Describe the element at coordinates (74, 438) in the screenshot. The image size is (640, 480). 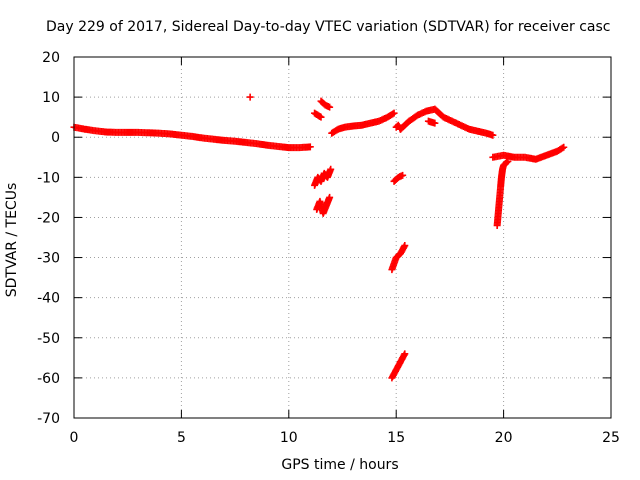
I see `x-tick-label: 0` at that location.